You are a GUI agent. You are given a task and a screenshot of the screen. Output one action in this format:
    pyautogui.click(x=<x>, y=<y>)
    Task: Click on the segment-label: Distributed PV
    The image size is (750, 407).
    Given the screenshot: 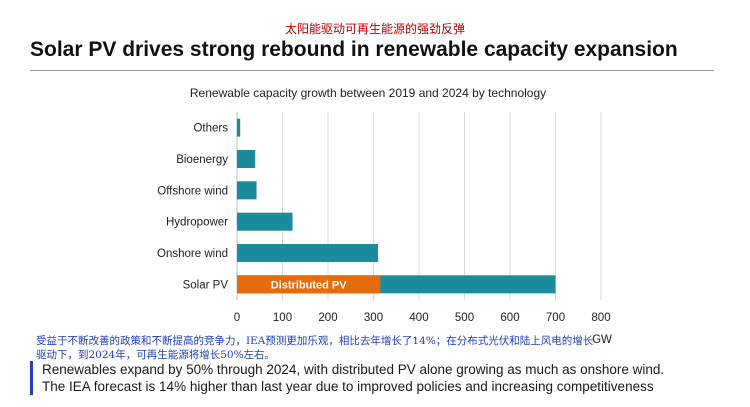 What is the action you would take?
    pyautogui.click(x=309, y=285)
    